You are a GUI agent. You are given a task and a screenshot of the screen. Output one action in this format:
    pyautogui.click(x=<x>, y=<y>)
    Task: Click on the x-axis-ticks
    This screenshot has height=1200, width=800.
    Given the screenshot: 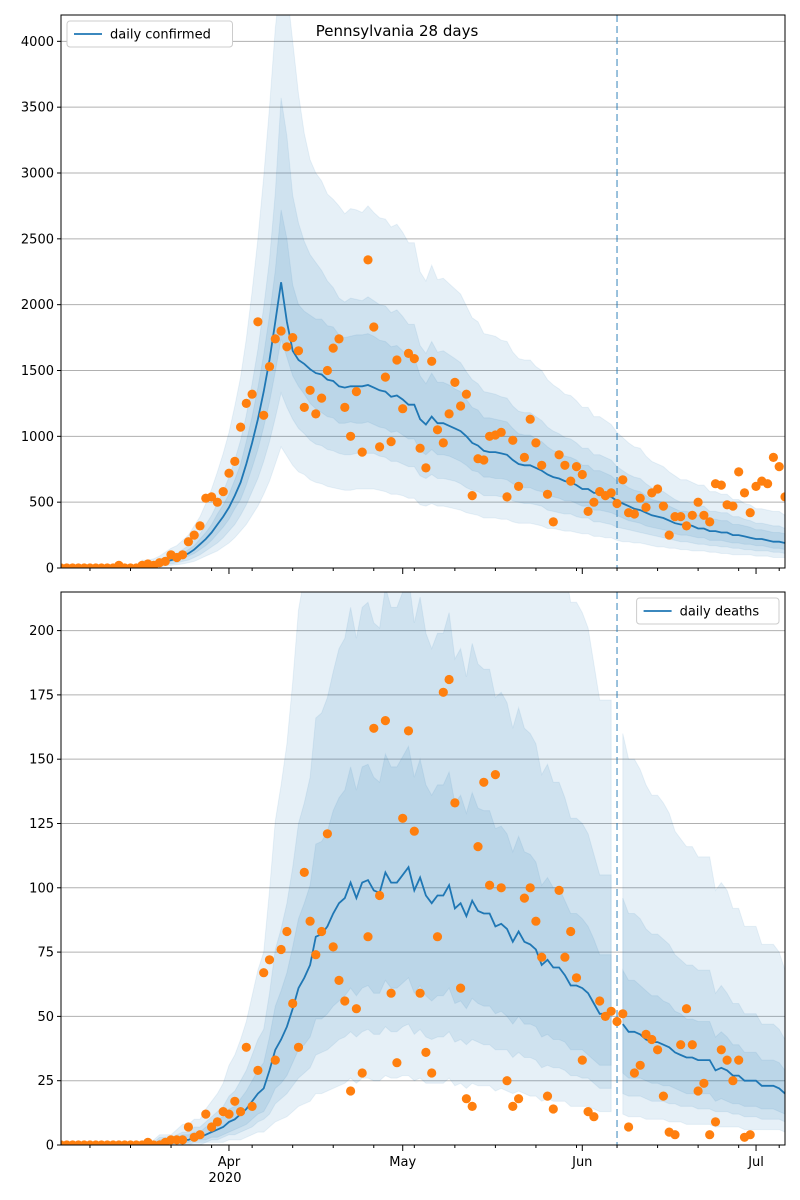 What is the action you would take?
    pyautogui.click(x=434, y=571)
    